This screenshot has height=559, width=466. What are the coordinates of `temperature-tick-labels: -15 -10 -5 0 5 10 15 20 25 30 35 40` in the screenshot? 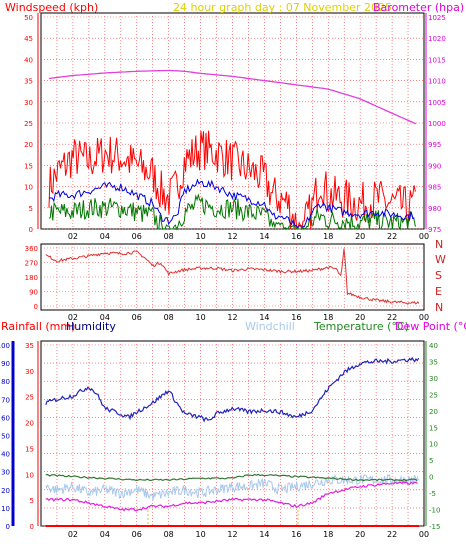 It's located at (434, 436).